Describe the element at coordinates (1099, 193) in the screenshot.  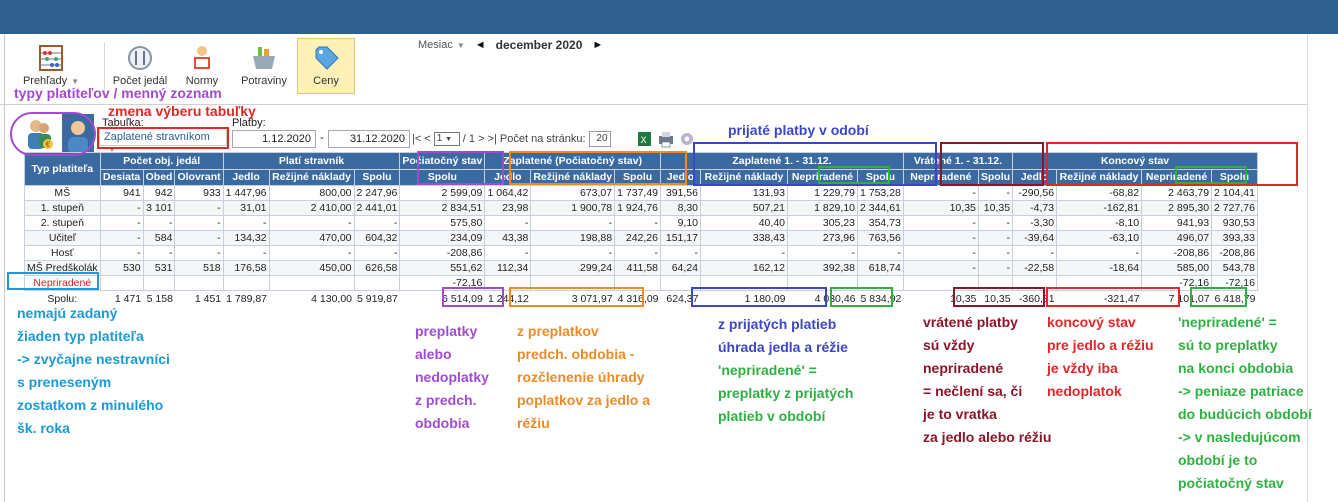
I see `table-cell: -68,82` at that location.